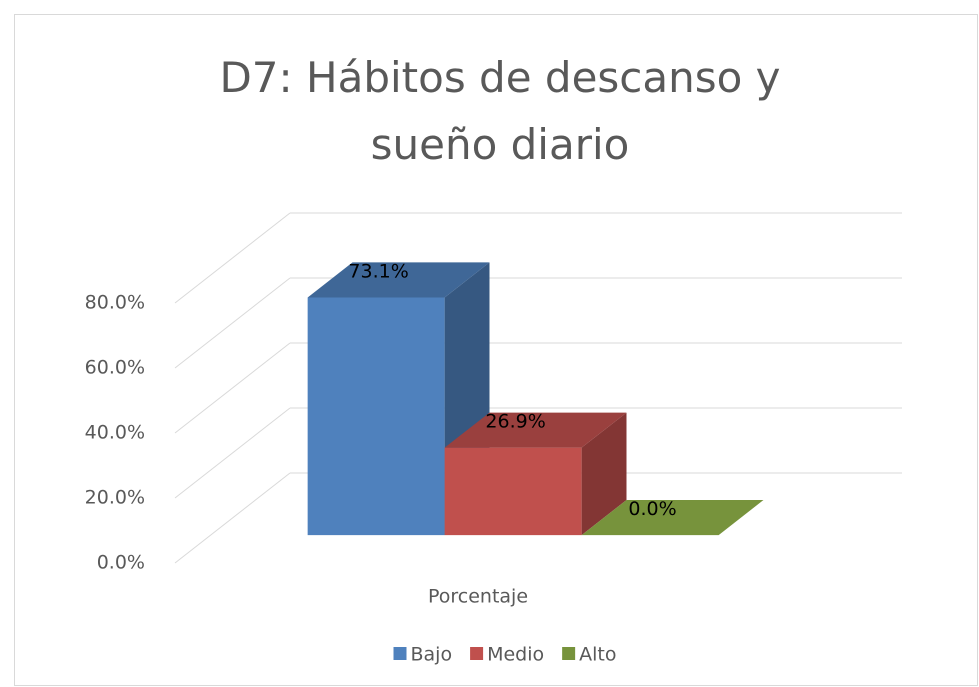  What do you see at coordinates (378, 271) in the screenshot?
I see `data-label: 73.1%` at bounding box center [378, 271].